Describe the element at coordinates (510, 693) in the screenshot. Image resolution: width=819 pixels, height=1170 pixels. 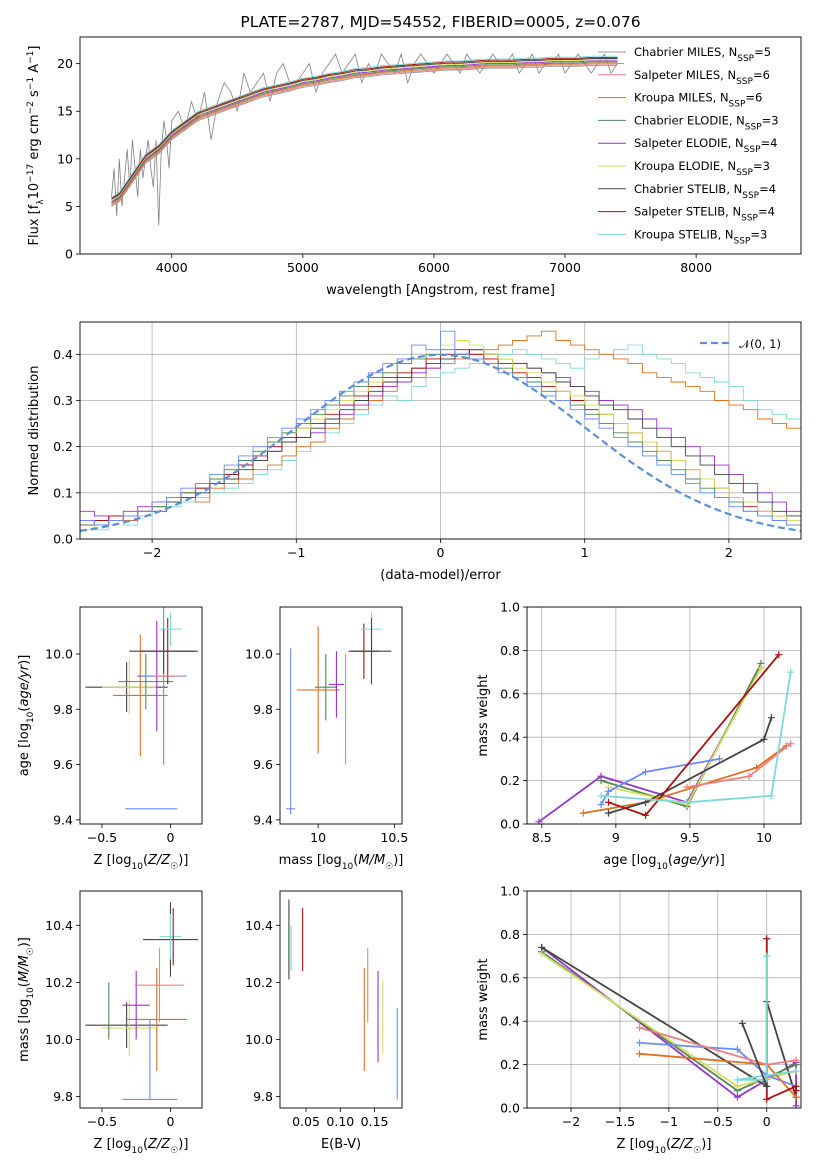
I see `y-tick-label: 0.6` at that location.